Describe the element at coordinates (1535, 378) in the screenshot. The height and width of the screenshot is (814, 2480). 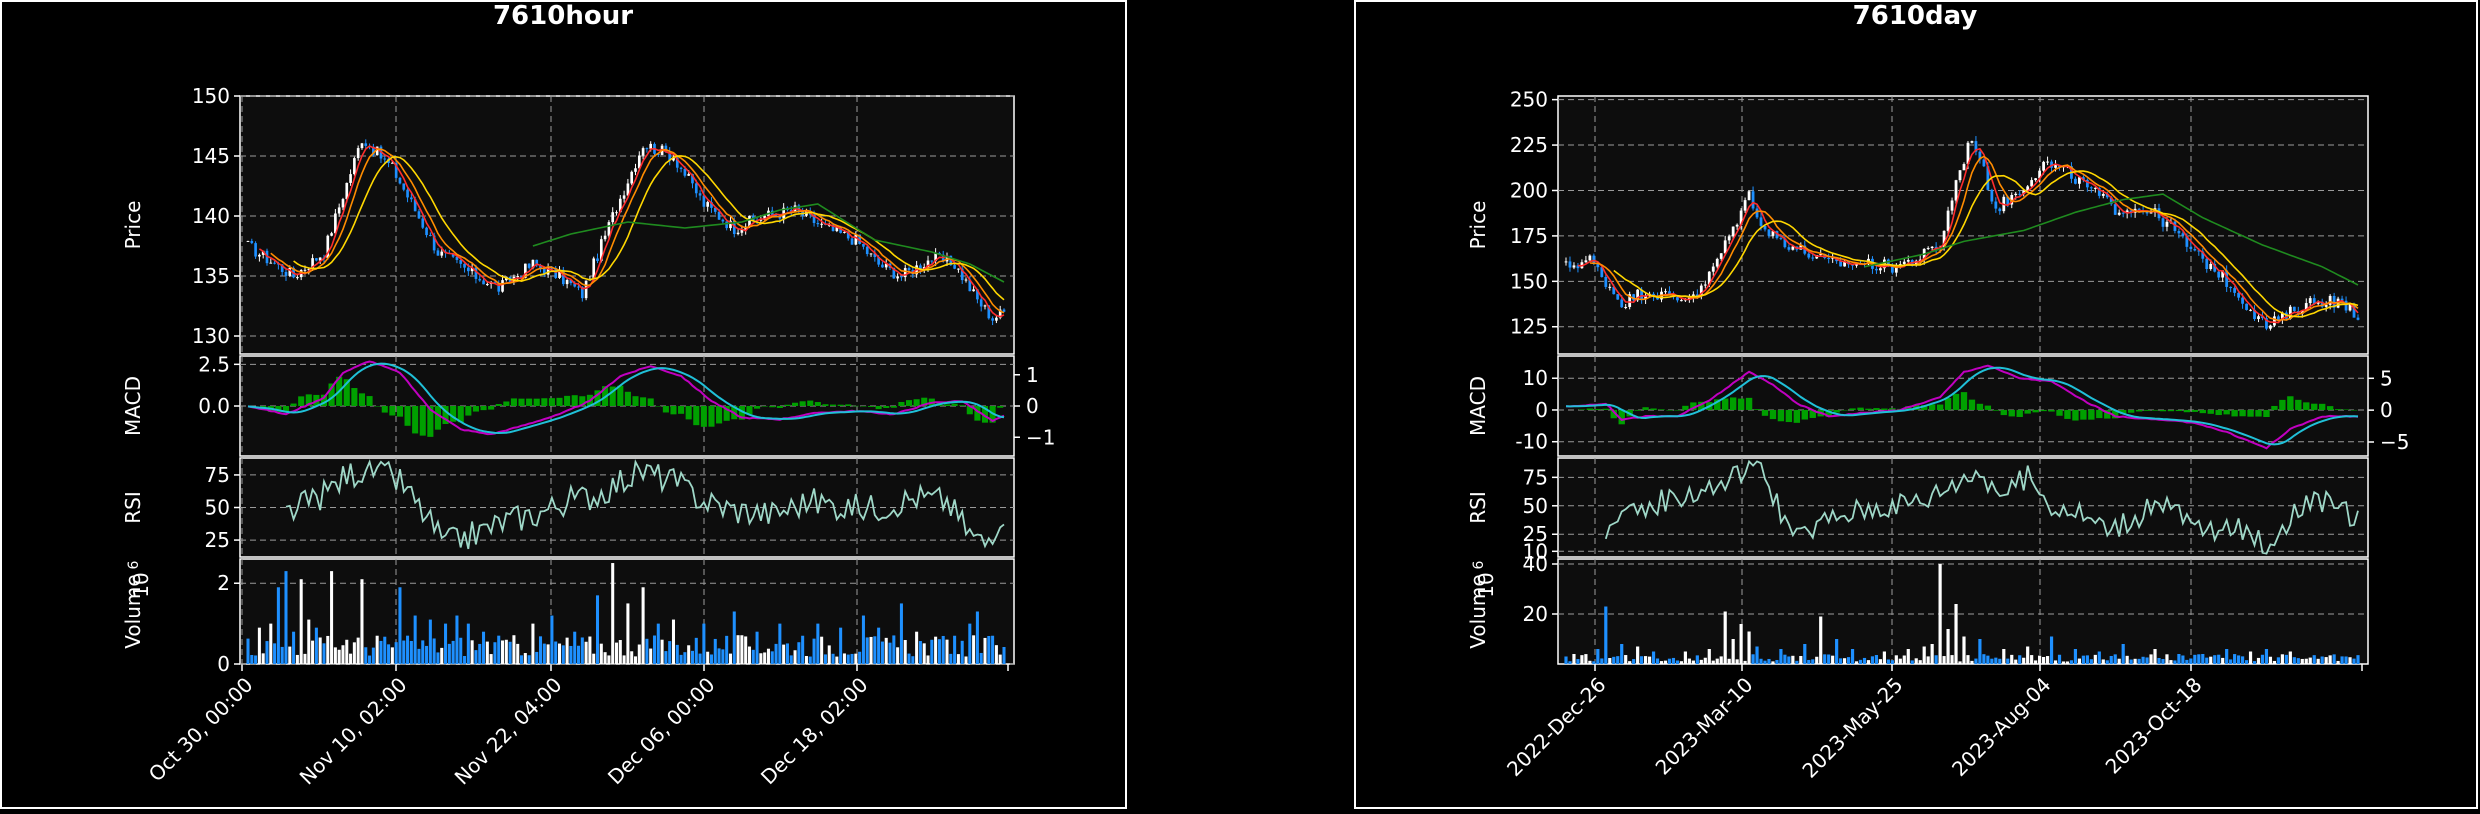
I see `macd-ytick-label-2: 10` at that location.